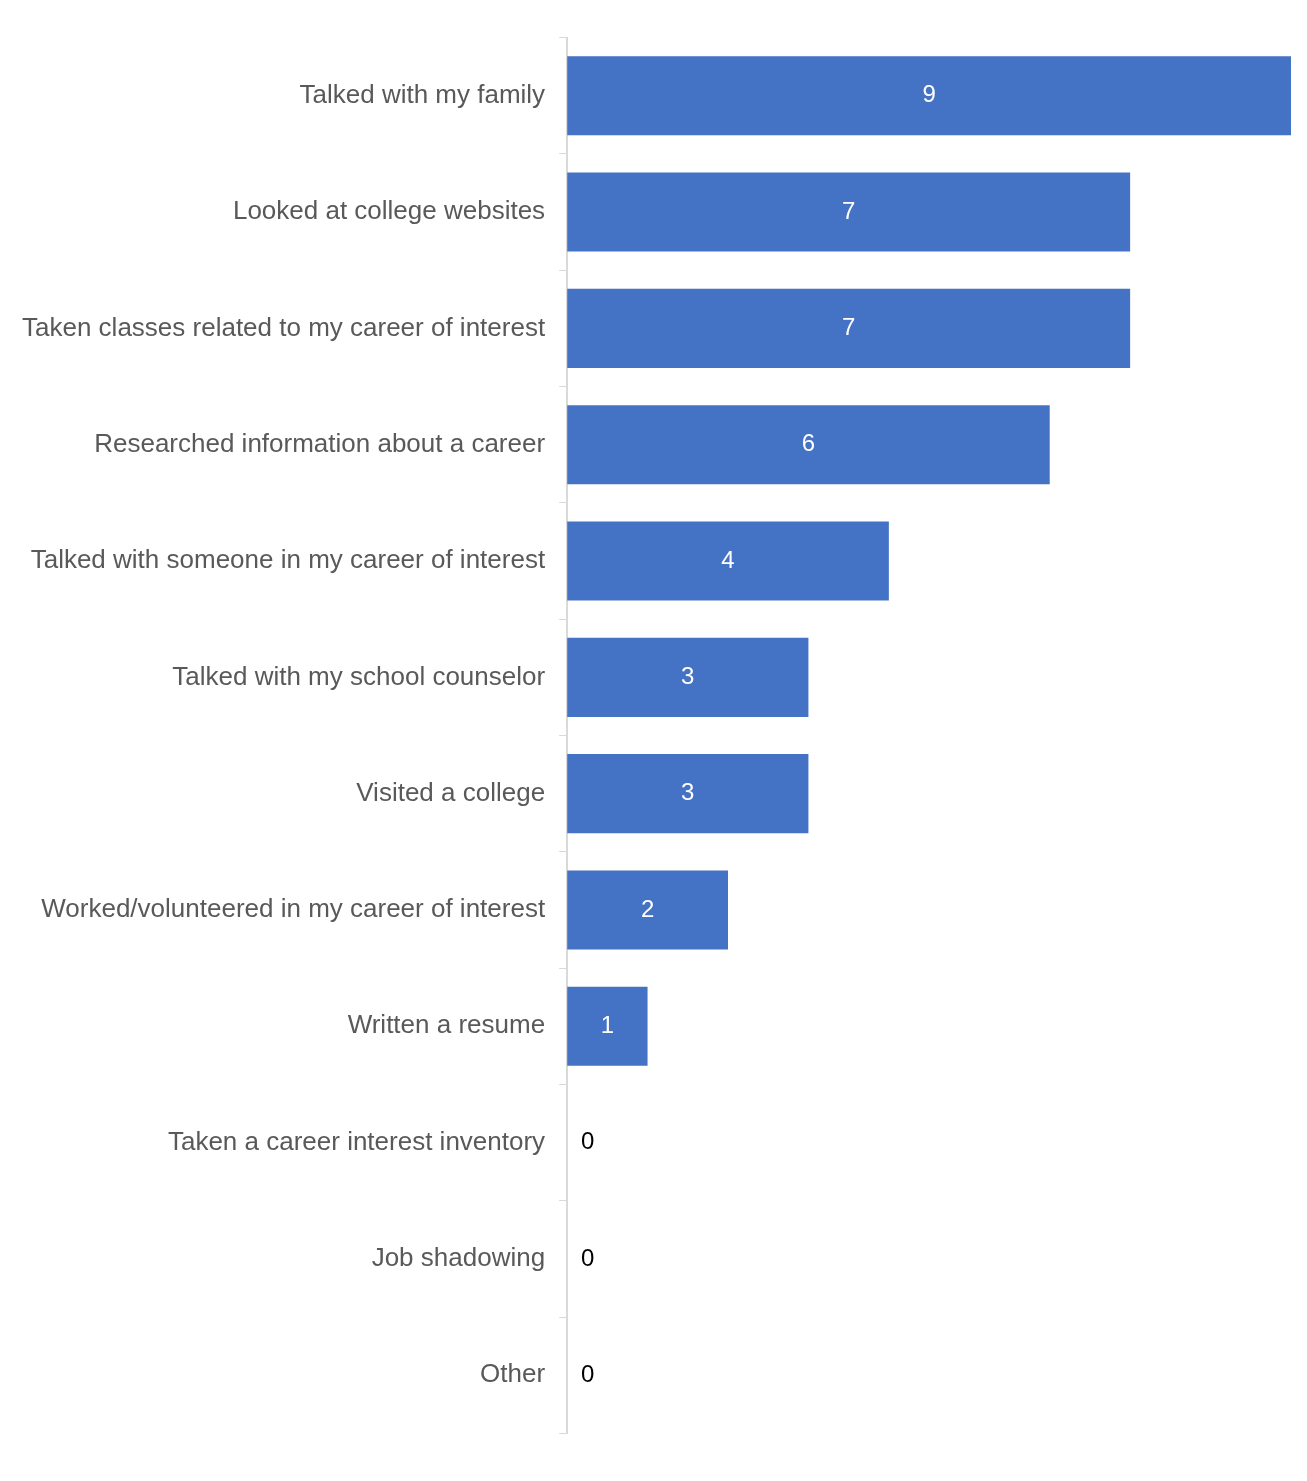 The height and width of the screenshot is (1481, 1307). I want to click on y-tick-label: Taken classes related to my career of interest, so click(284, 326).